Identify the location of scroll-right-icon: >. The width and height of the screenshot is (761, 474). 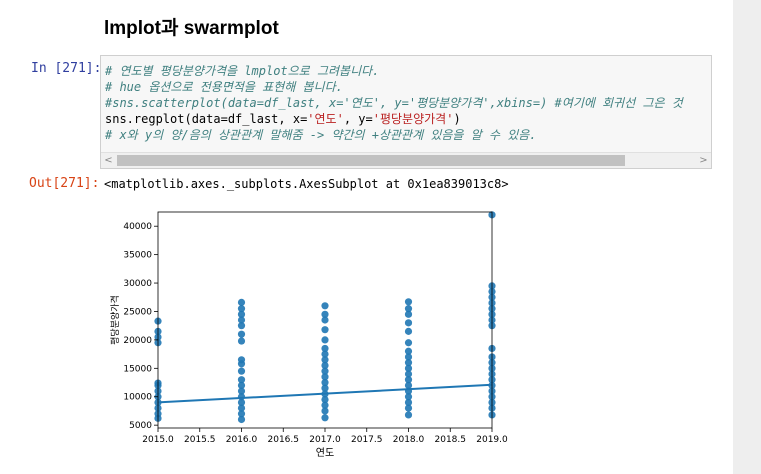
(703, 160).